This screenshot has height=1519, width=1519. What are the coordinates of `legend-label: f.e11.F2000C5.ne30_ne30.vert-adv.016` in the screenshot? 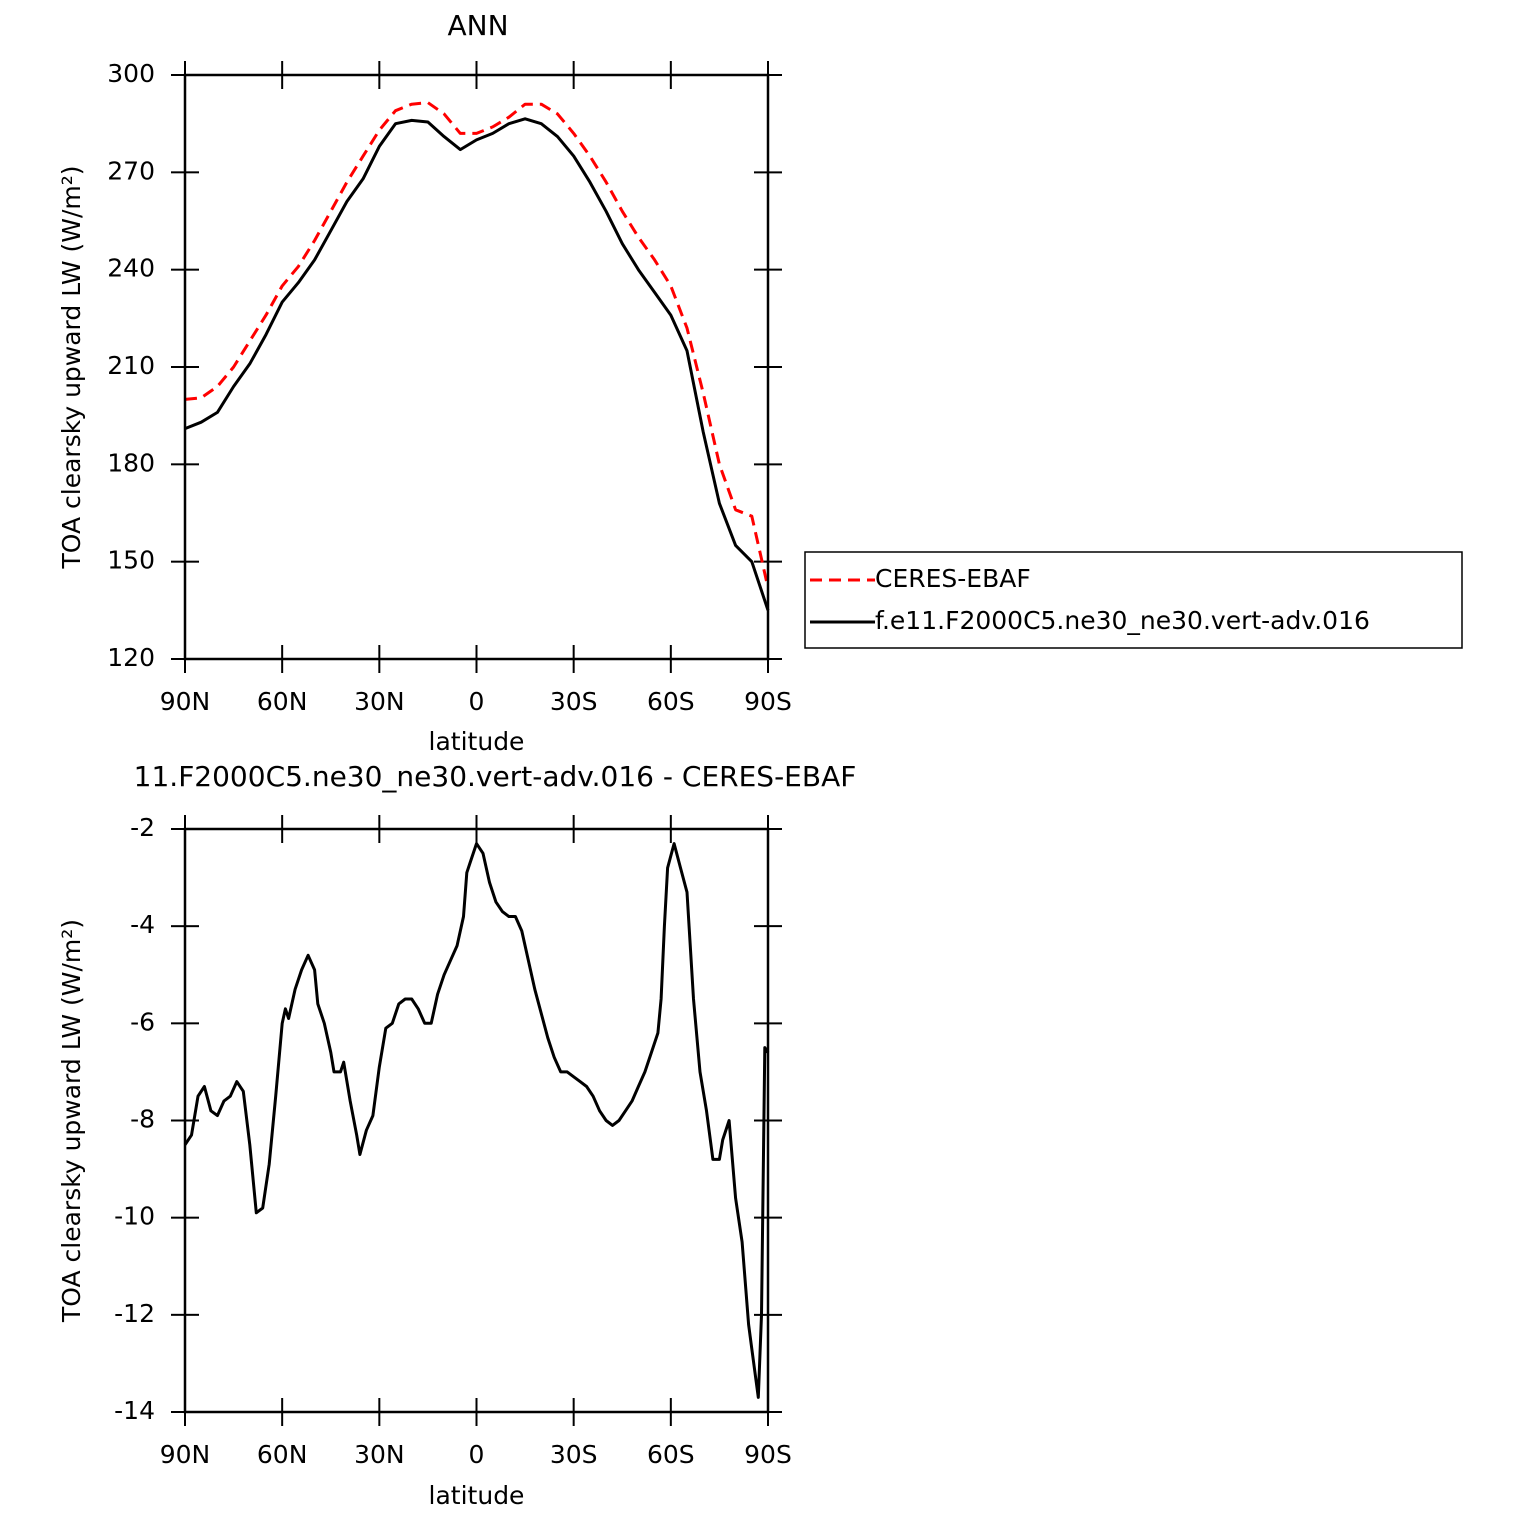 It's located at (1122, 620).